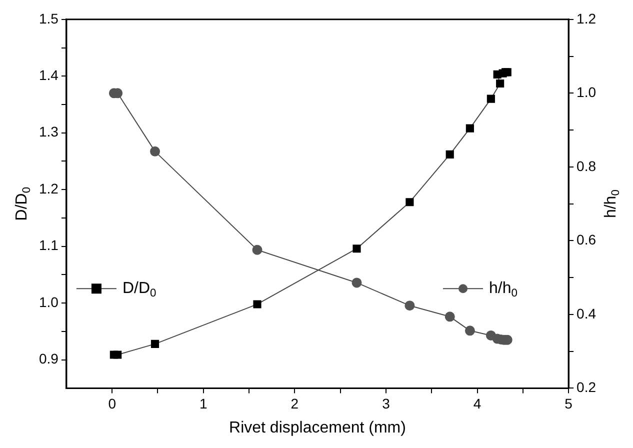  I want to click on y-tick-label: 1.5, so click(48, 18).